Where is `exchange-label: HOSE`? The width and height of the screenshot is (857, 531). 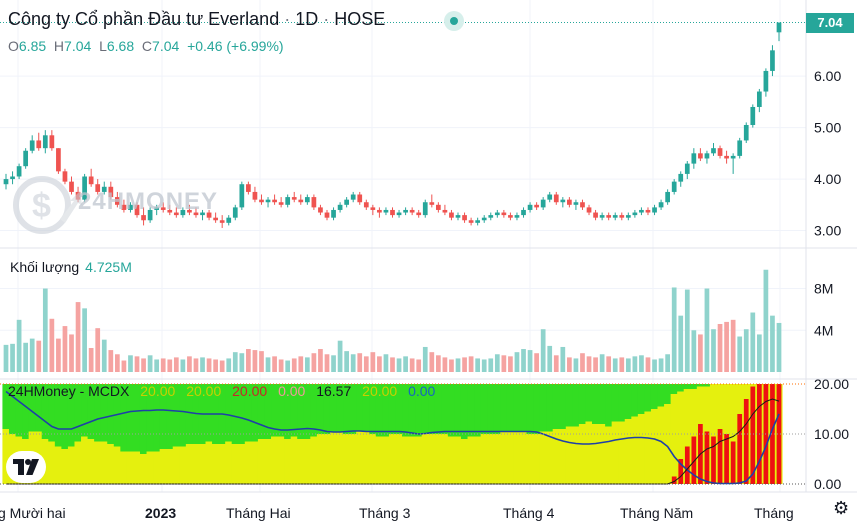
exchange-label: HOSE is located at coordinates (360, 19).